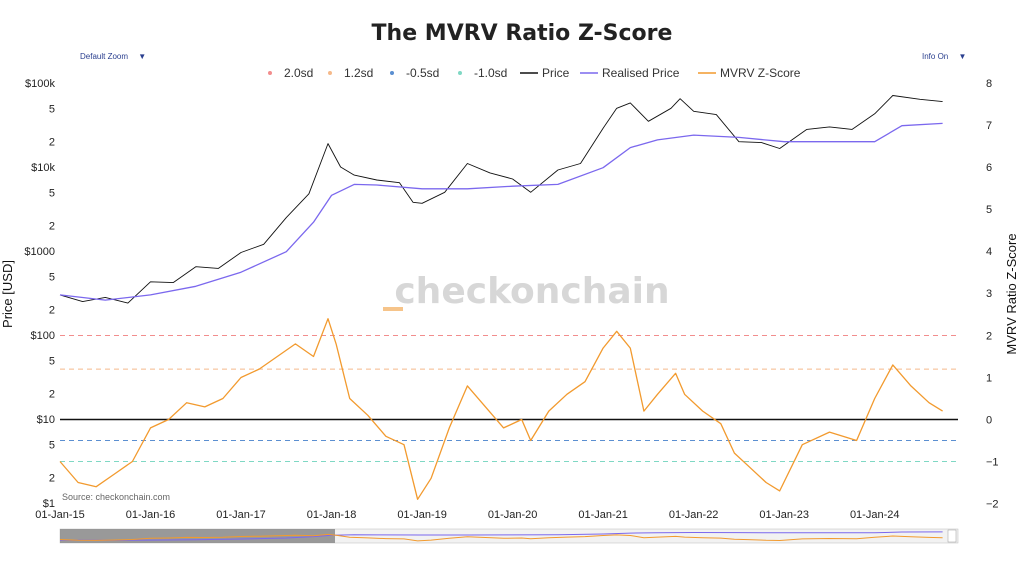 This screenshot has height=576, width=1024. I want to click on legend-item-price: Price, so click(545, 73).